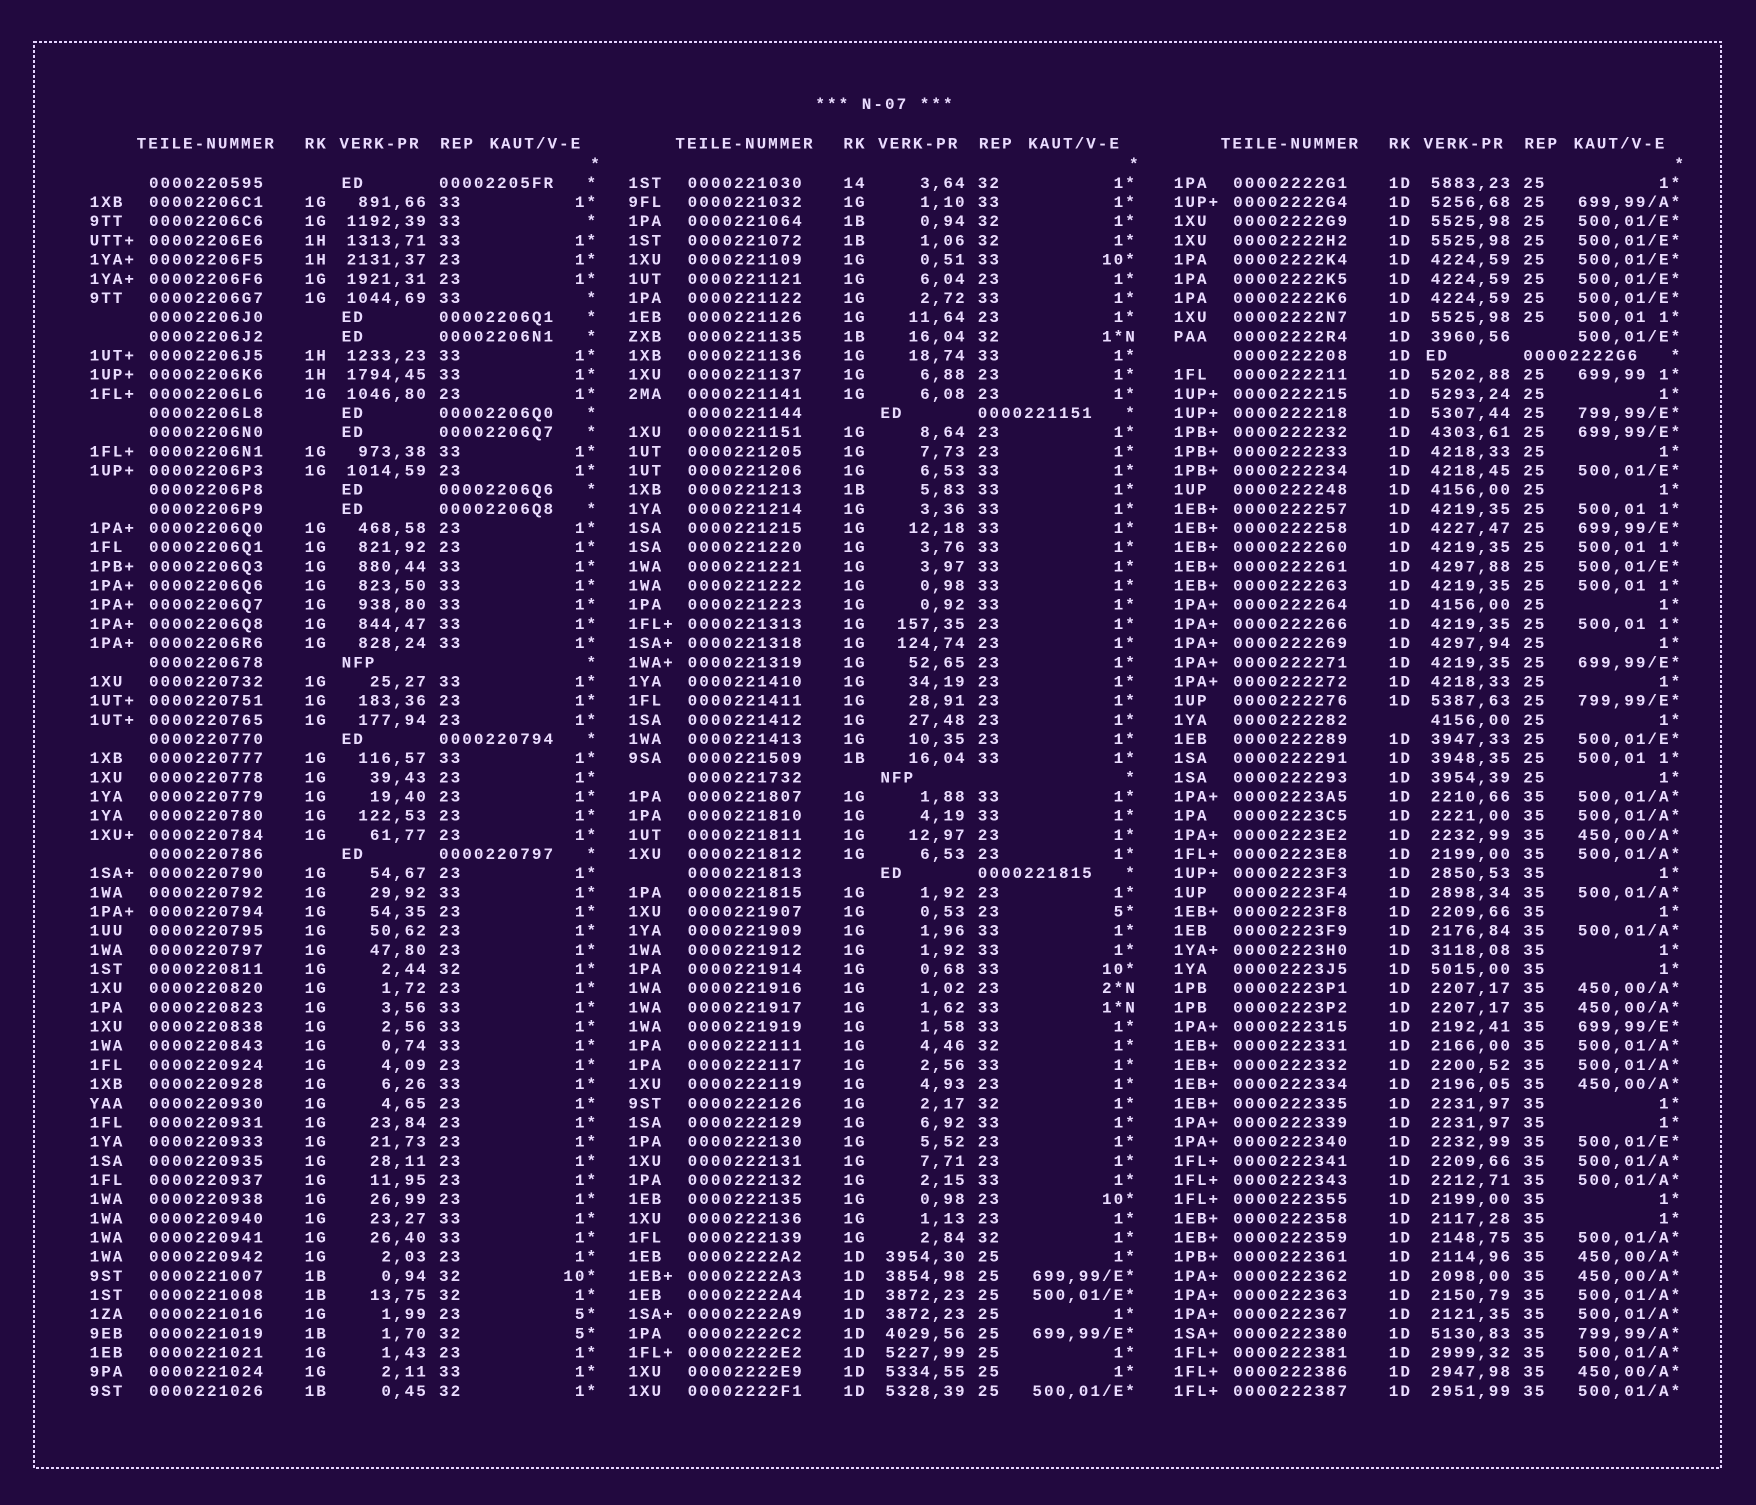 The width and height of the screenshot is (1756, 1505). Describe the element at coordinates (943, 1066) in the screenshot. I see `price: 2,56` at that location.